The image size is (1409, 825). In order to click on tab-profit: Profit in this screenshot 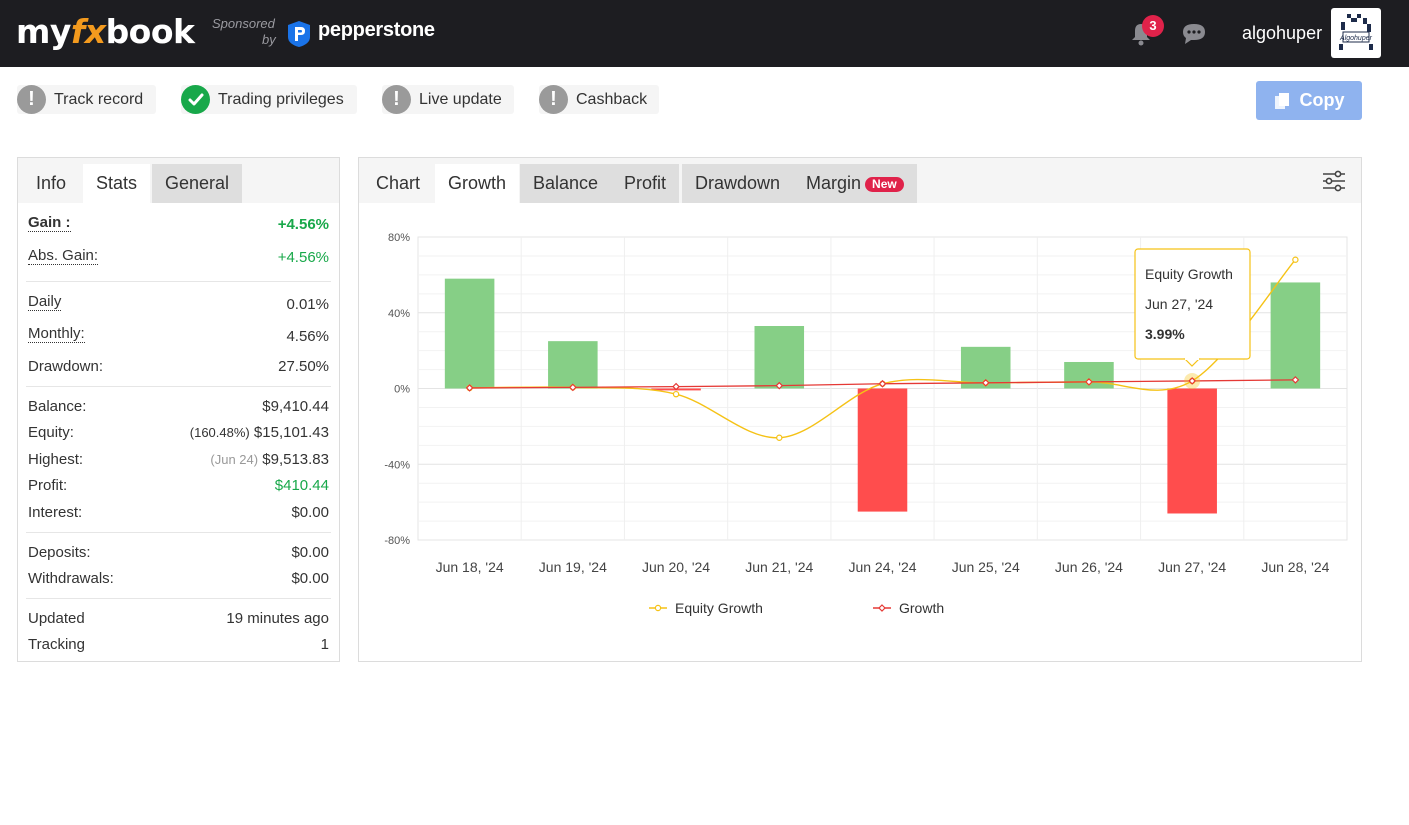, I will do `click(645, 183)`.